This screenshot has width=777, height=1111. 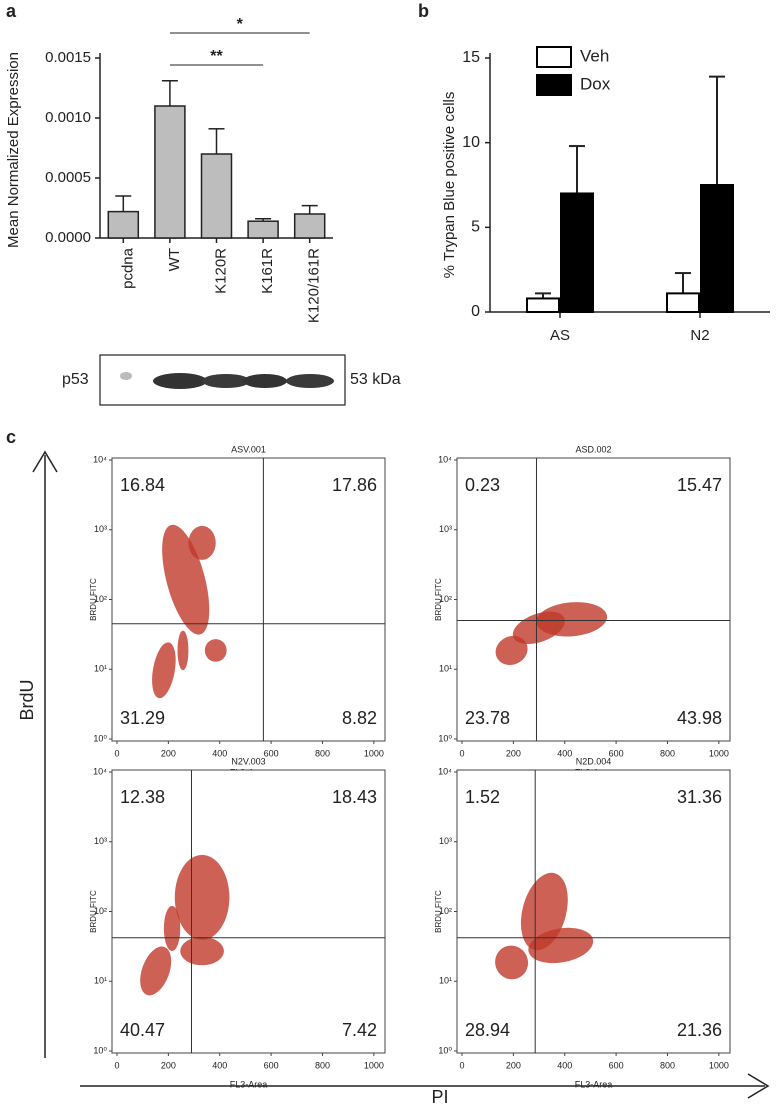 What do you see at coordinates (222, 380) in the screenshot?
I see `blot` at bounding box center [222, 380].